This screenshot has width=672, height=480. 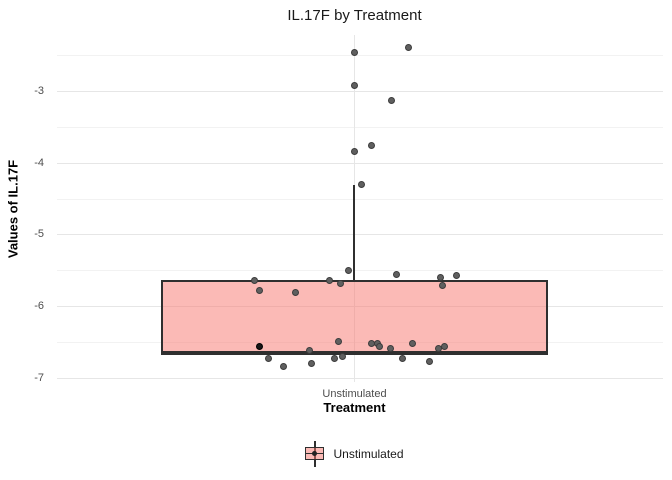 What do you see at coordinates (354, 394) in the screenshot?
I see `x-tick-label: Unstimulated` at bounding box center [354, 394].